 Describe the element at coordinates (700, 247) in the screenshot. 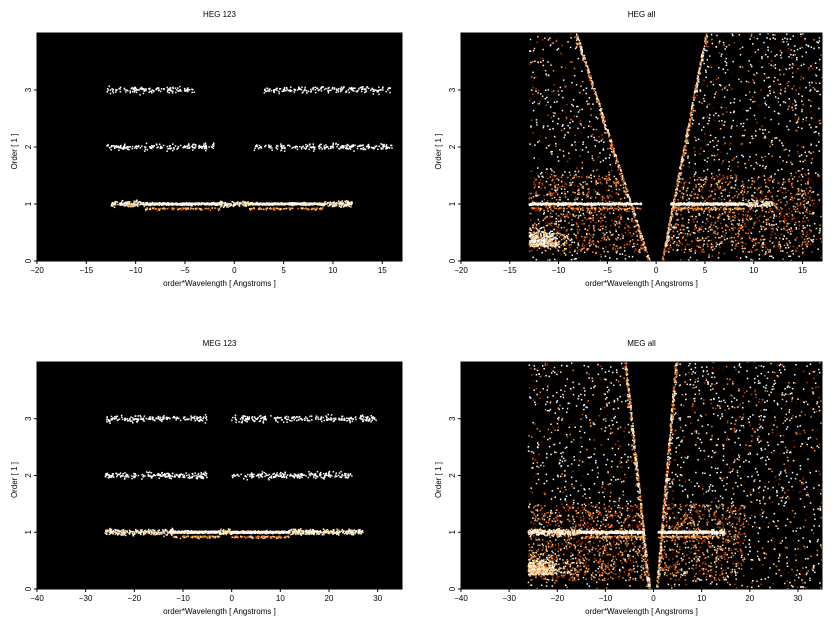

I see `event-point-1-2030` at that location.